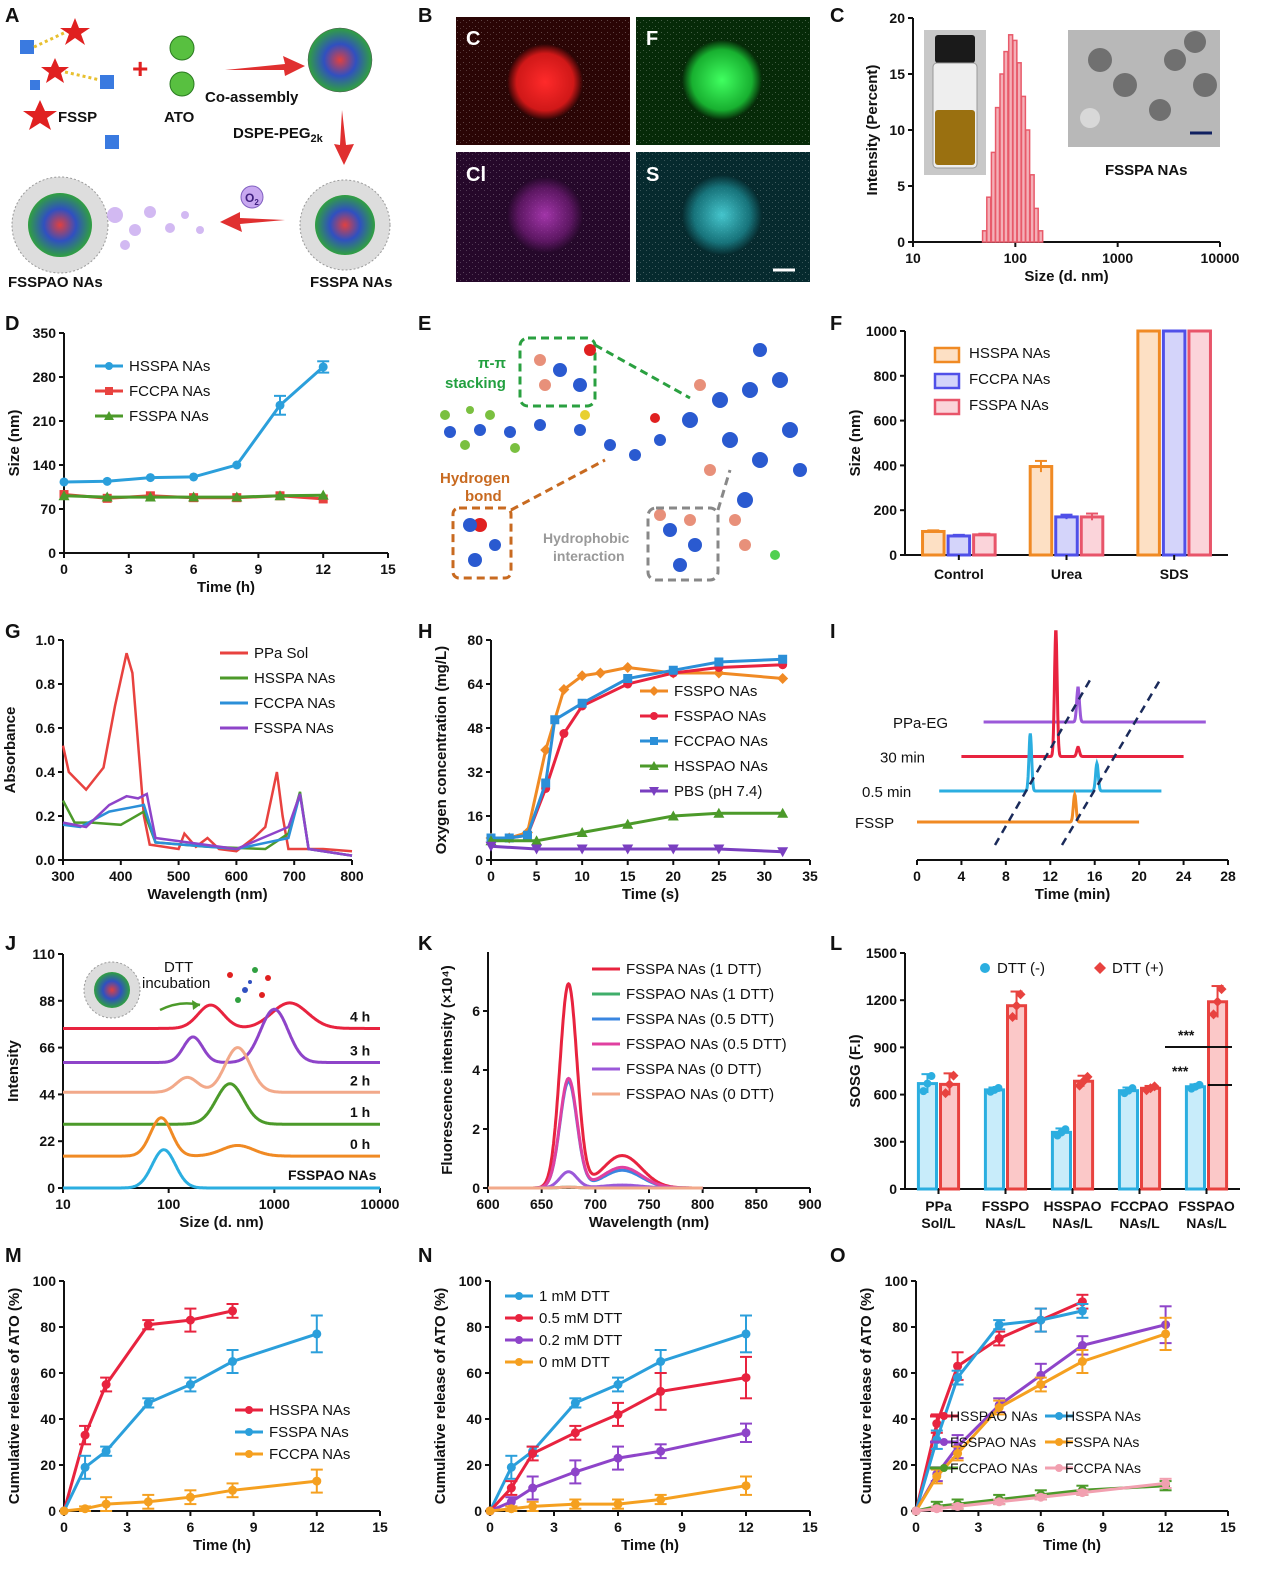 This screenshot has height=1595, width=1268. I want to click on panel-label-E: E, so click(424, 324).